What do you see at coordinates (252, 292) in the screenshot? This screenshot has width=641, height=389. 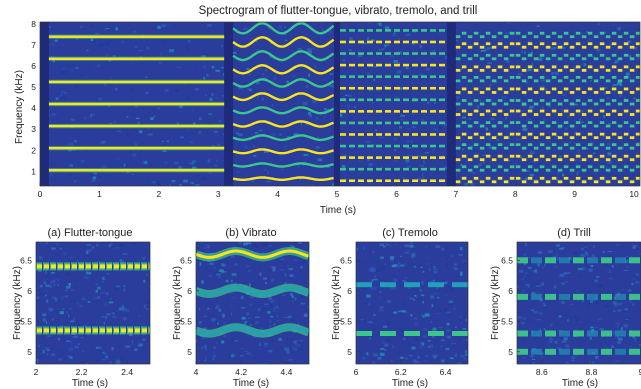 I see `bands` at bounding box center [252, 292].